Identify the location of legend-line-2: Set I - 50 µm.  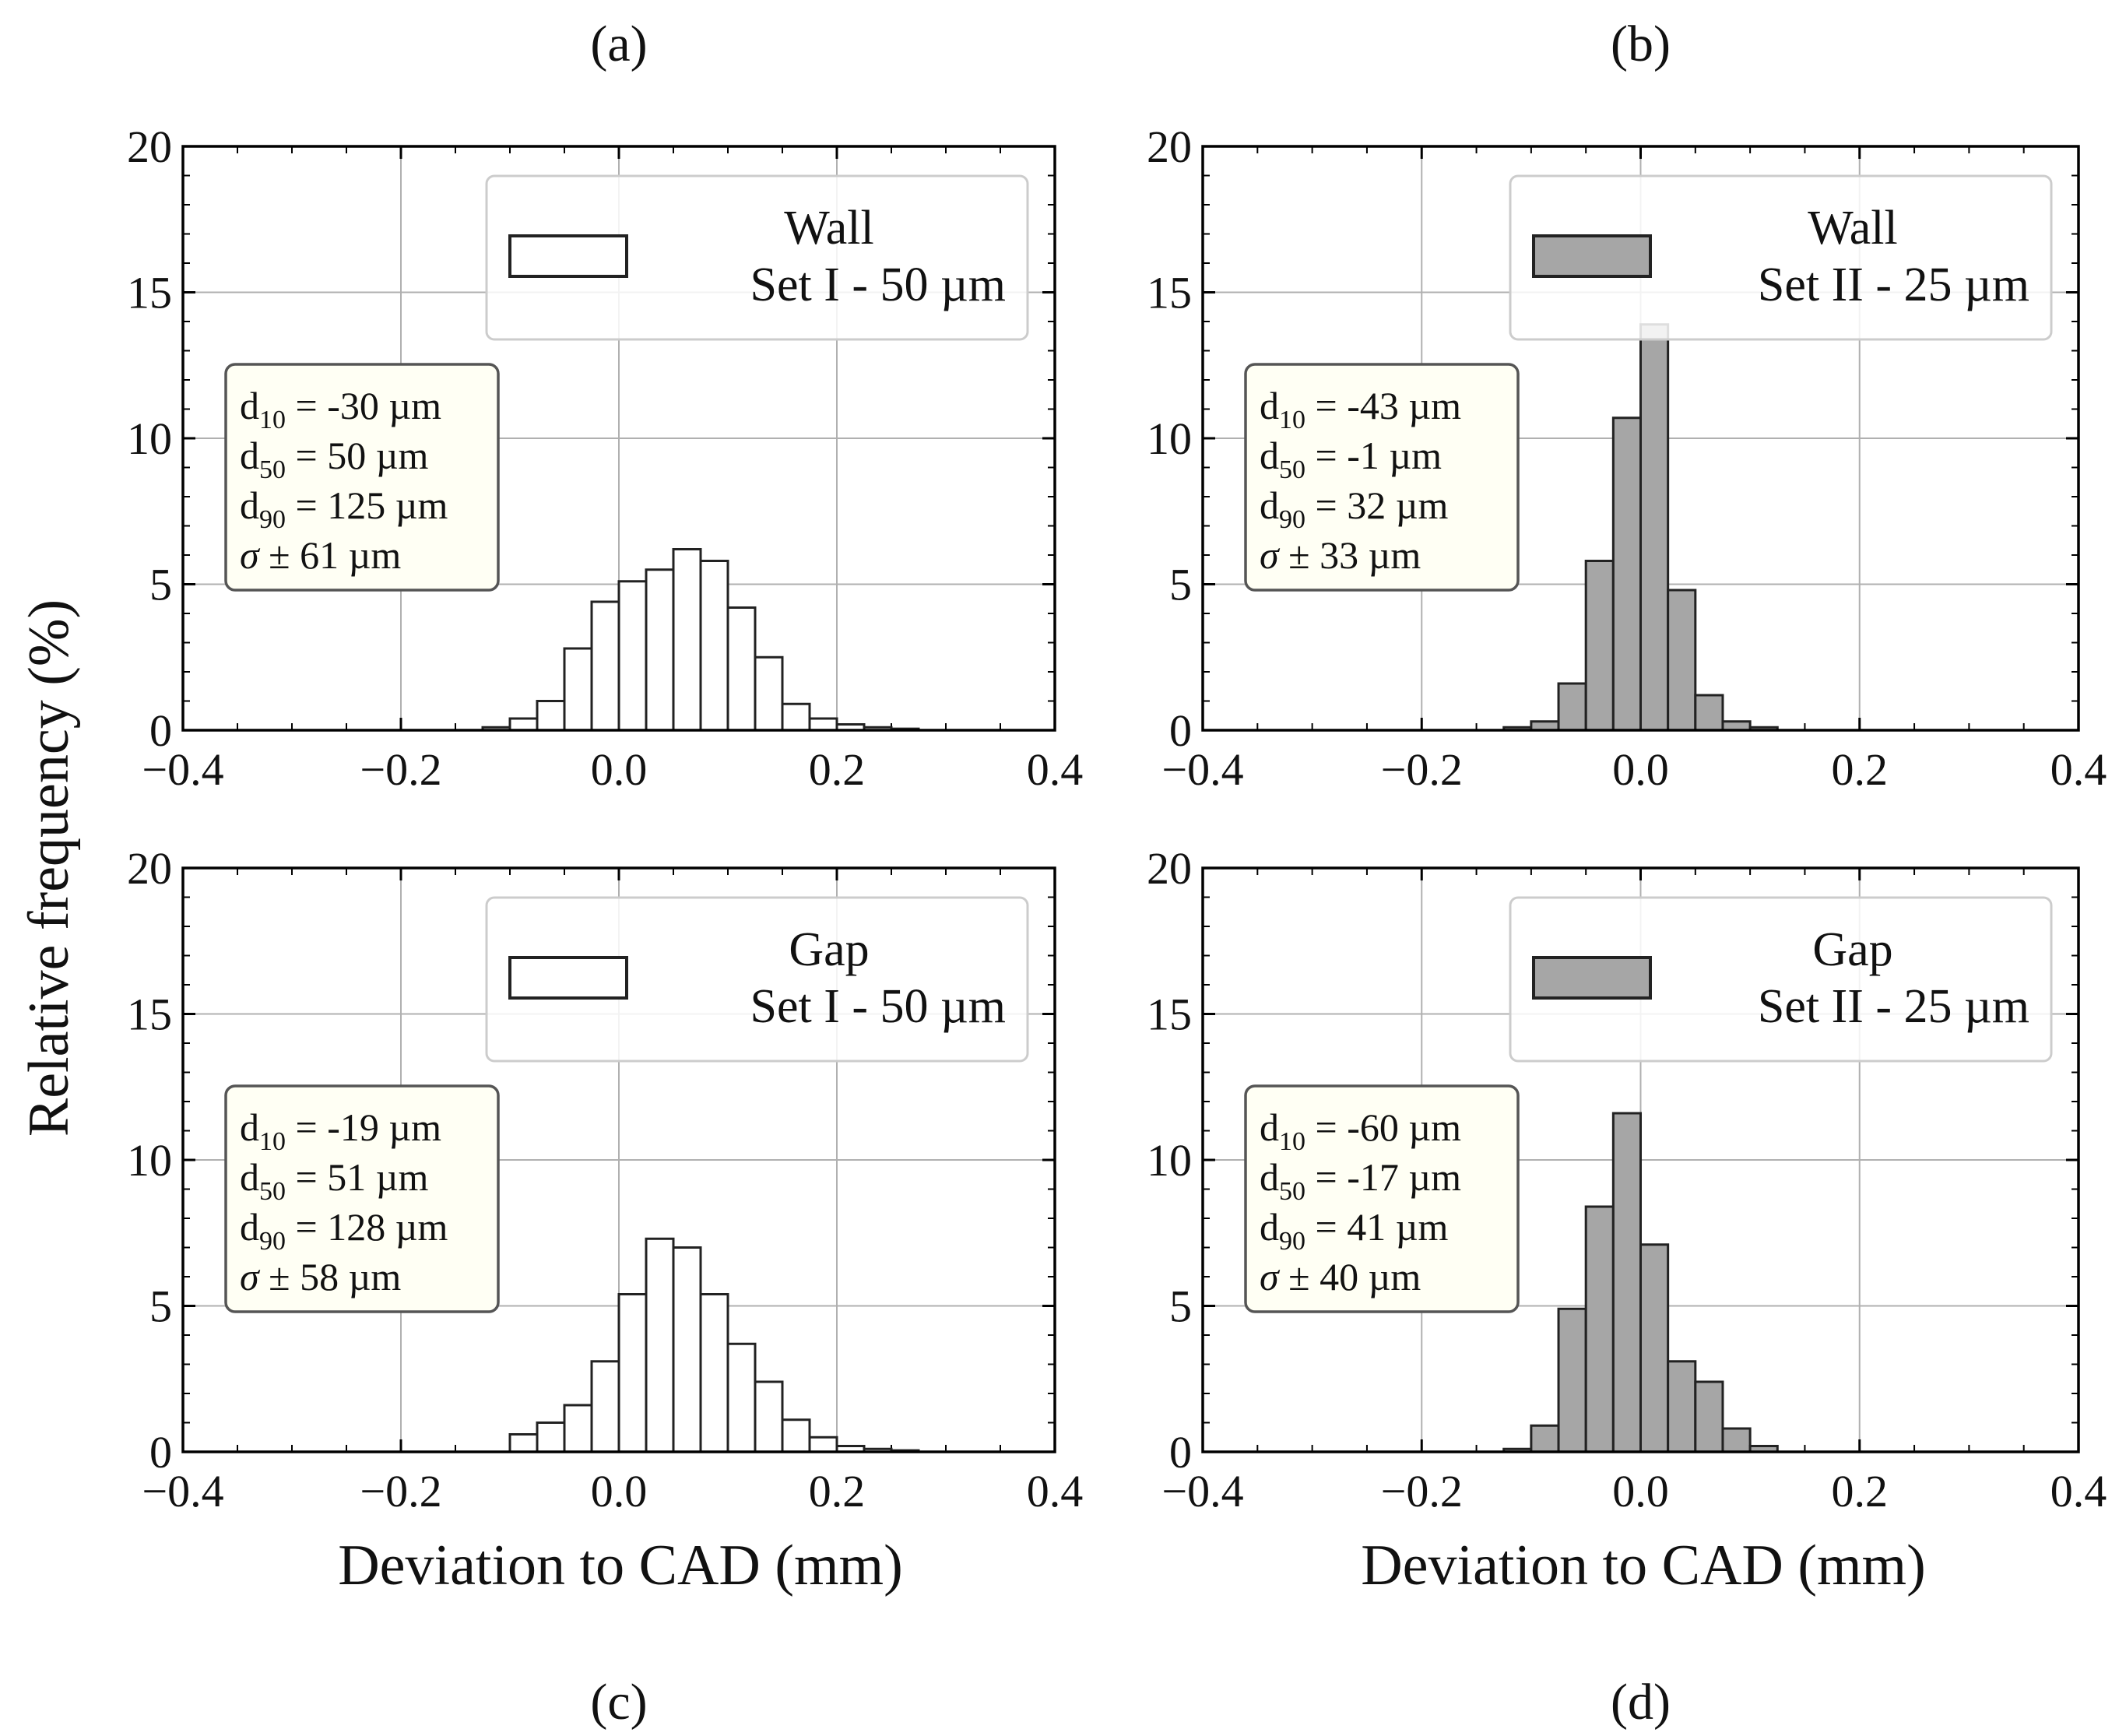
(878, 284).